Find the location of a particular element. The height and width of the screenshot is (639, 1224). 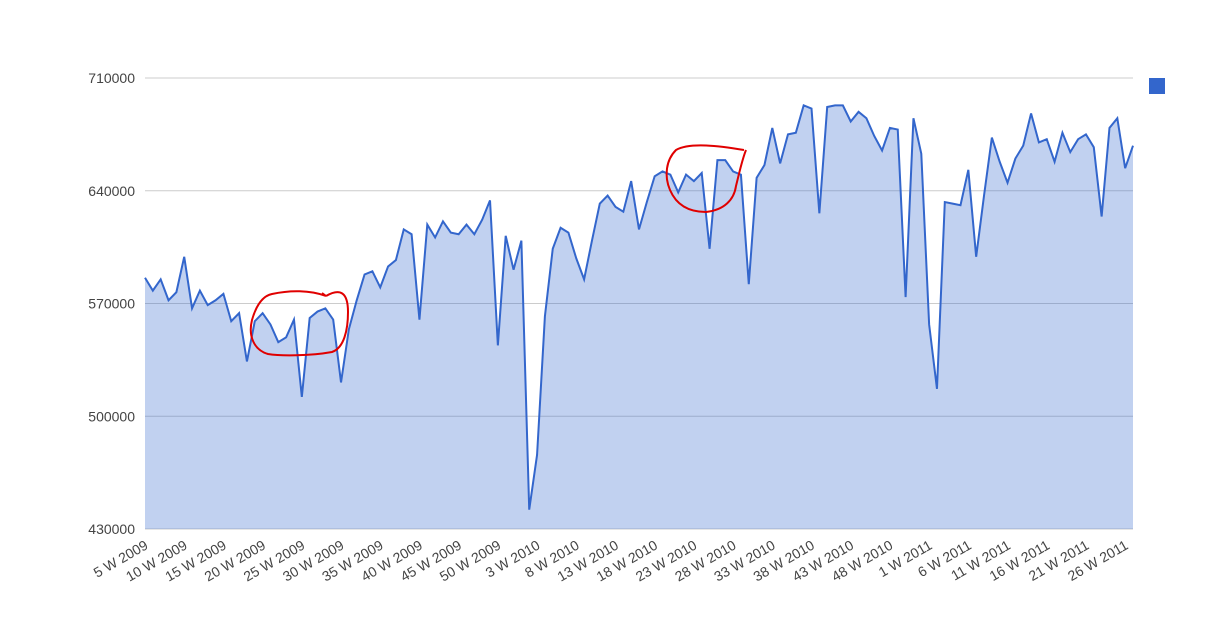

legend-swatch is located at coordinates (1157, 86).